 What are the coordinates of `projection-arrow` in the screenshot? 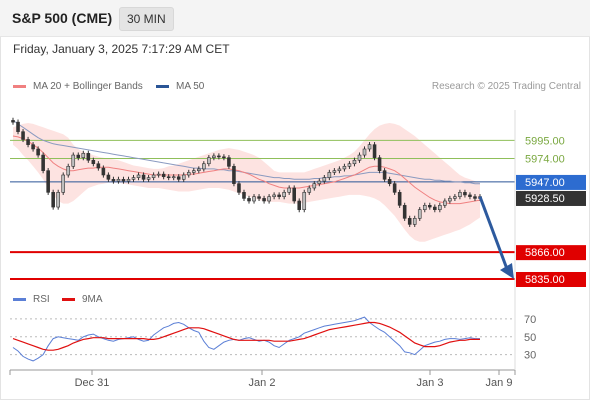 It's located at (493, 233).